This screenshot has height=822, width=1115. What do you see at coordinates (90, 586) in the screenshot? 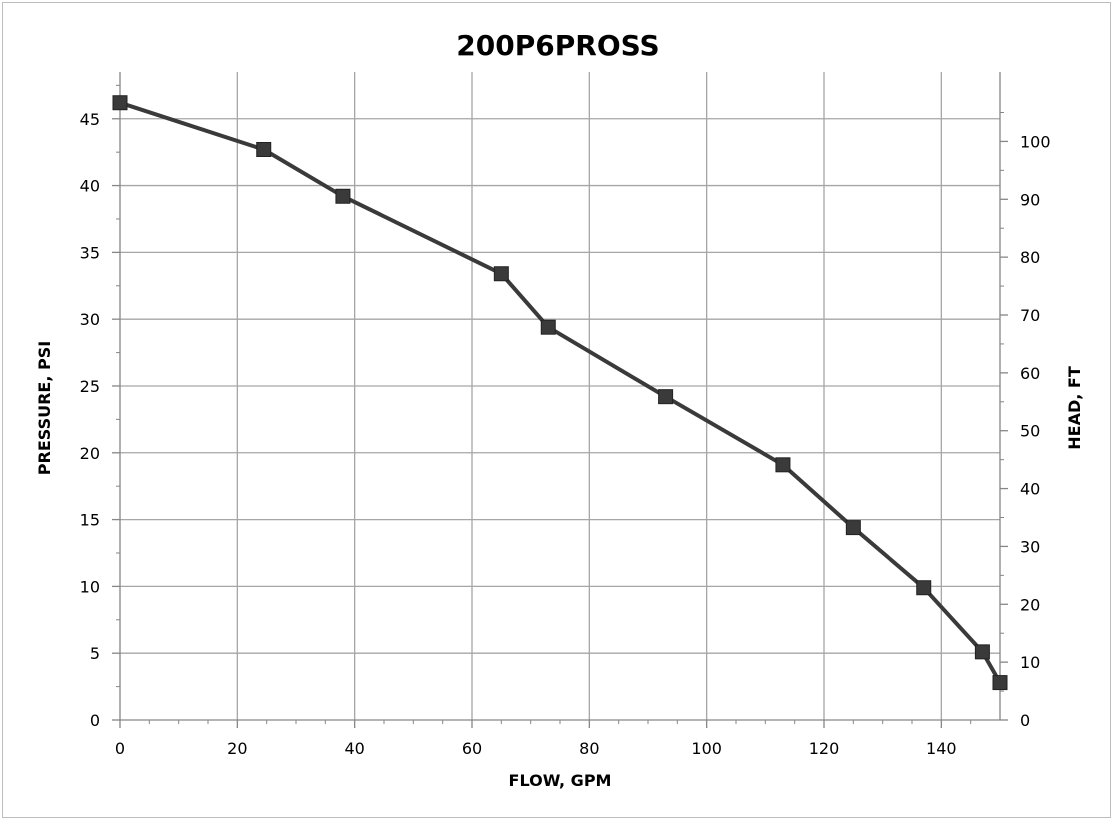
I see `y-tick-label: 10` at bounding box center [90, 586].